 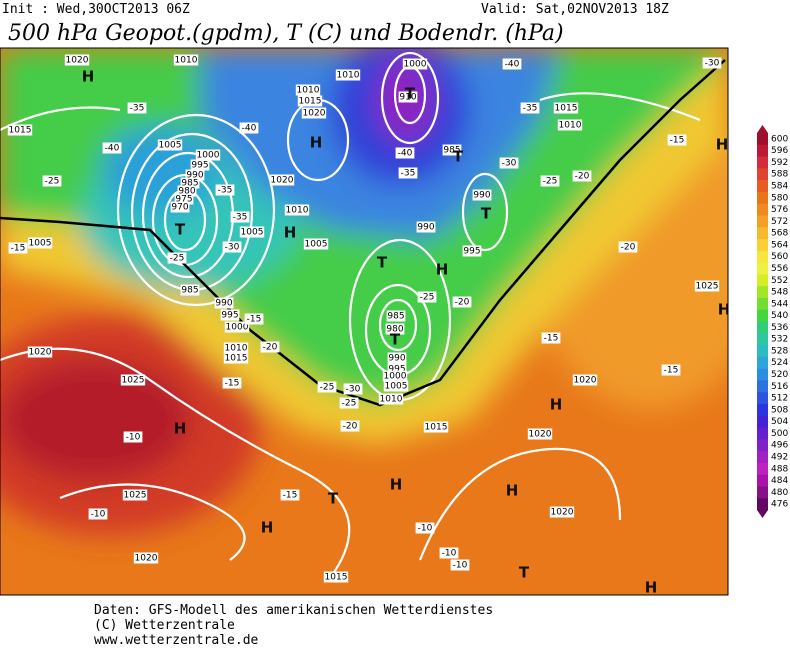 I want to click on colorbar-label: 504, so click(x=779, y=422).